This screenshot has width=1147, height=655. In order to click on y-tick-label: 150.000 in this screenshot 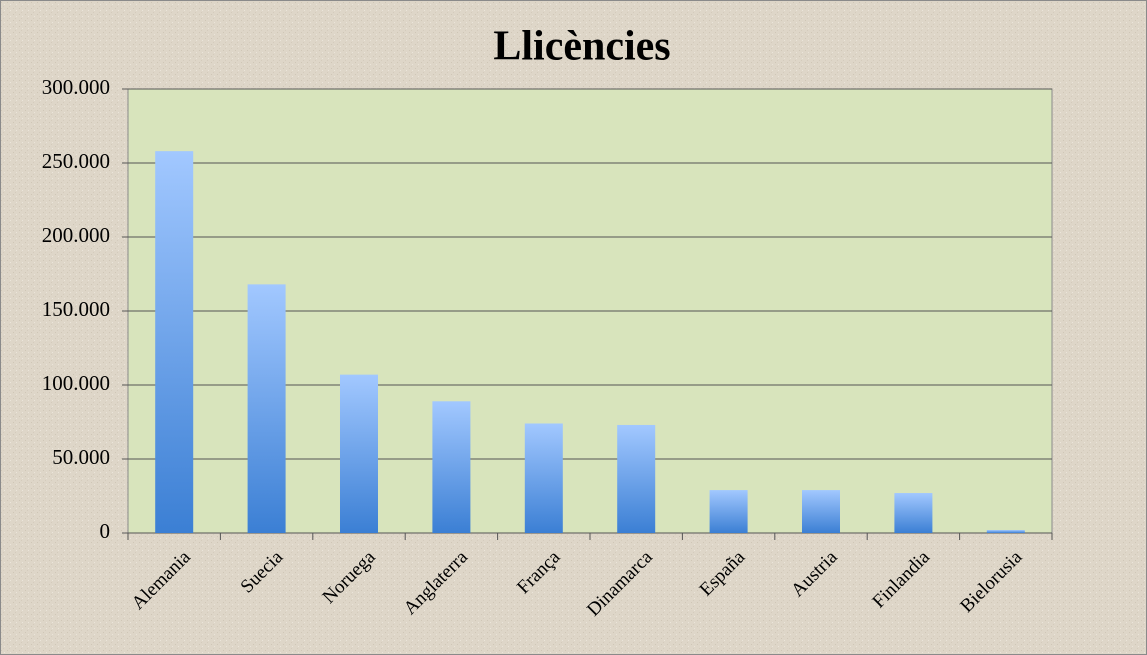, I will do `click(76, 309)`.